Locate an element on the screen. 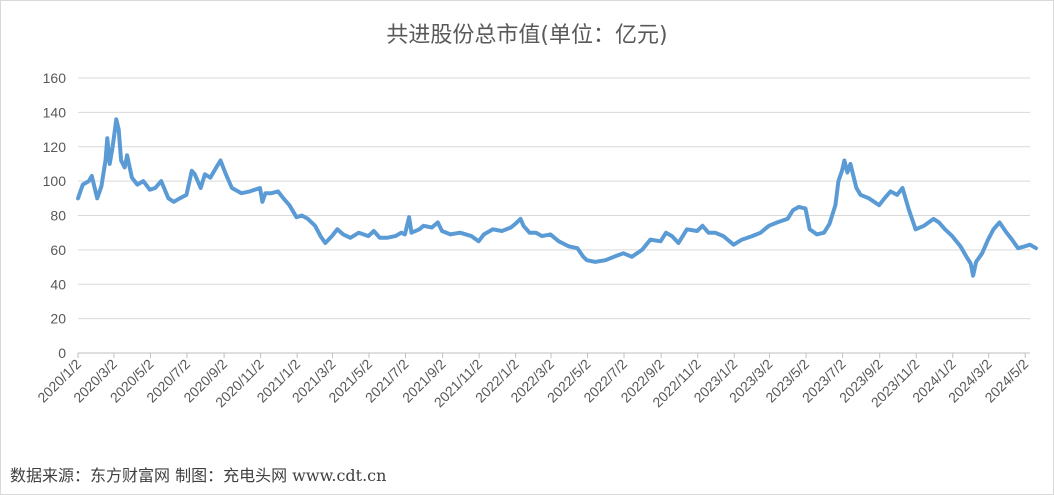 The height and width of the screenshot is (495, 1054). y-tick-label: 80 is located at coordinates (58, 216).